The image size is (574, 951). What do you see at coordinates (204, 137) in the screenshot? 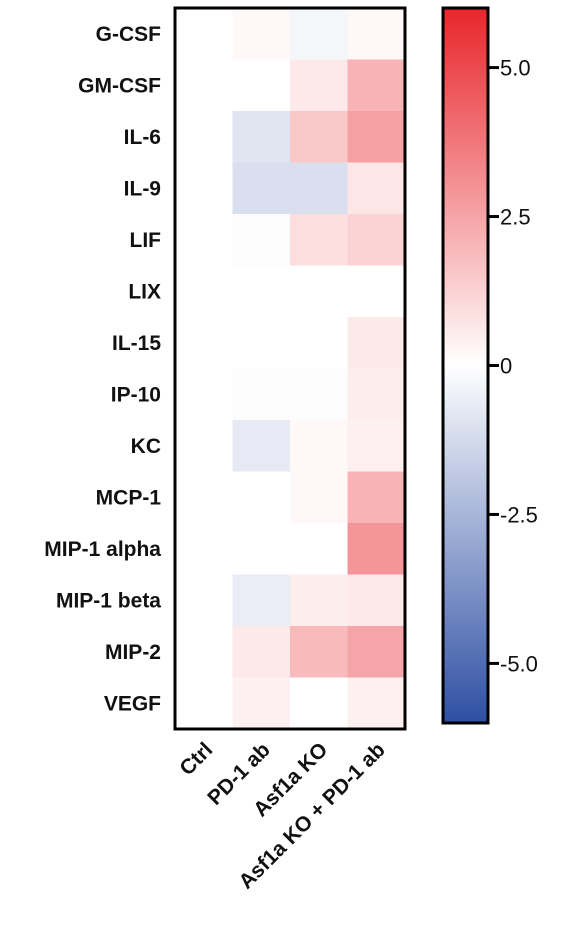
I see `heatmap-cell-il-6-ctrl` at bounding box center [204, 137].